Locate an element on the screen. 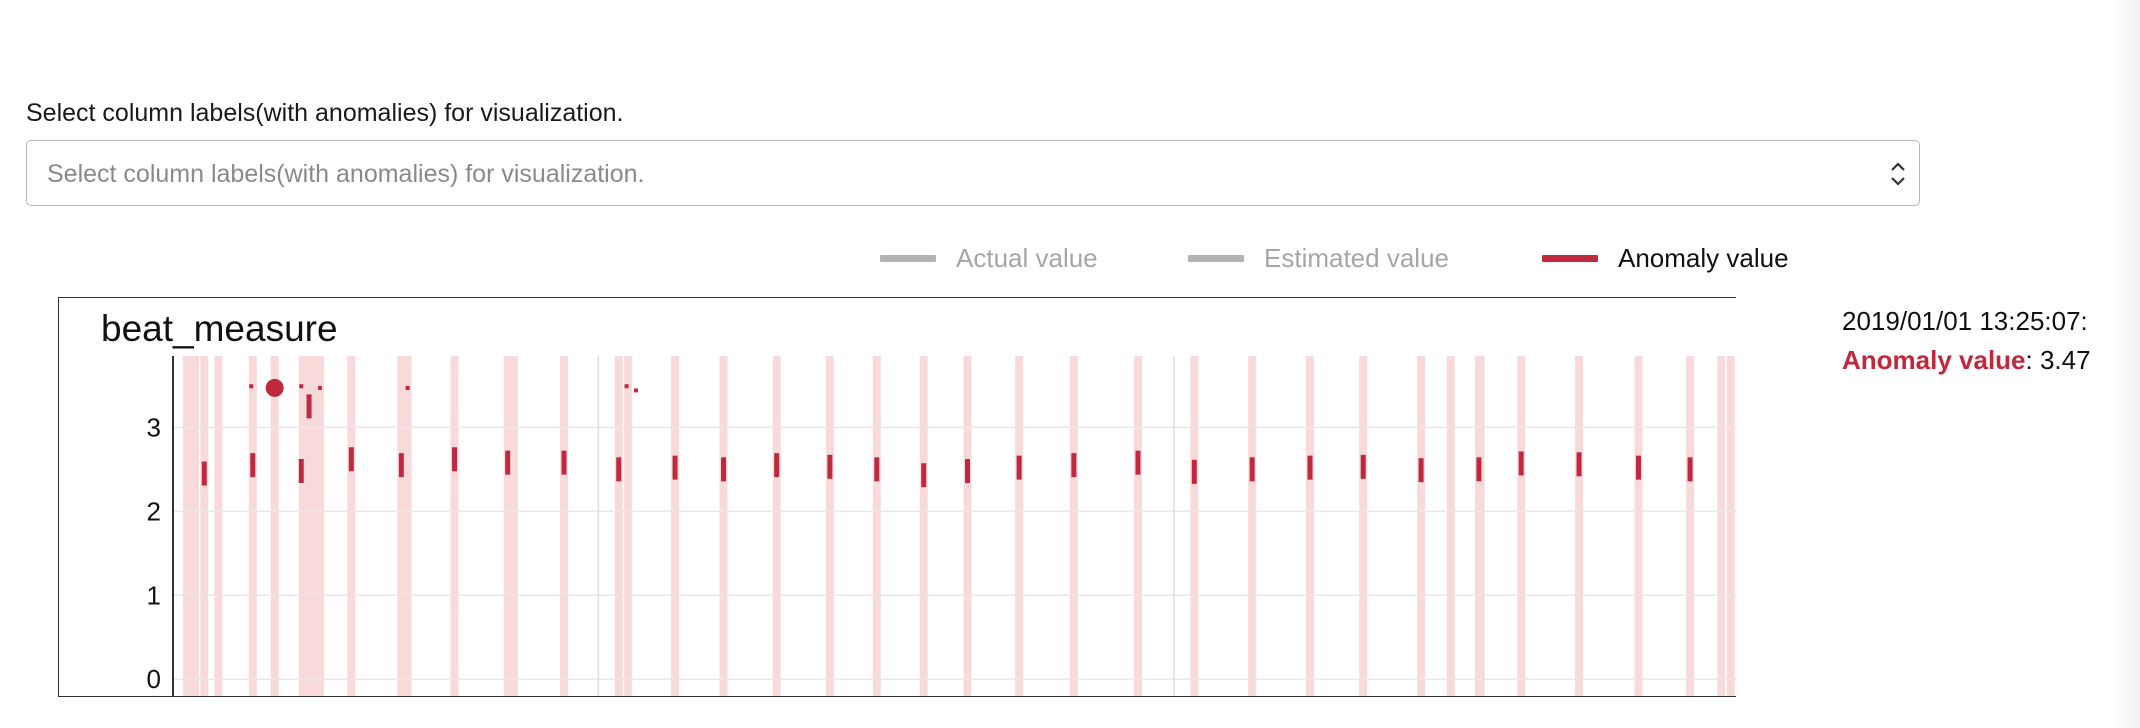 The height and width of the screenshot is (728, 2140). highlighted-anomaly-point is located at coordinates (274, 387).